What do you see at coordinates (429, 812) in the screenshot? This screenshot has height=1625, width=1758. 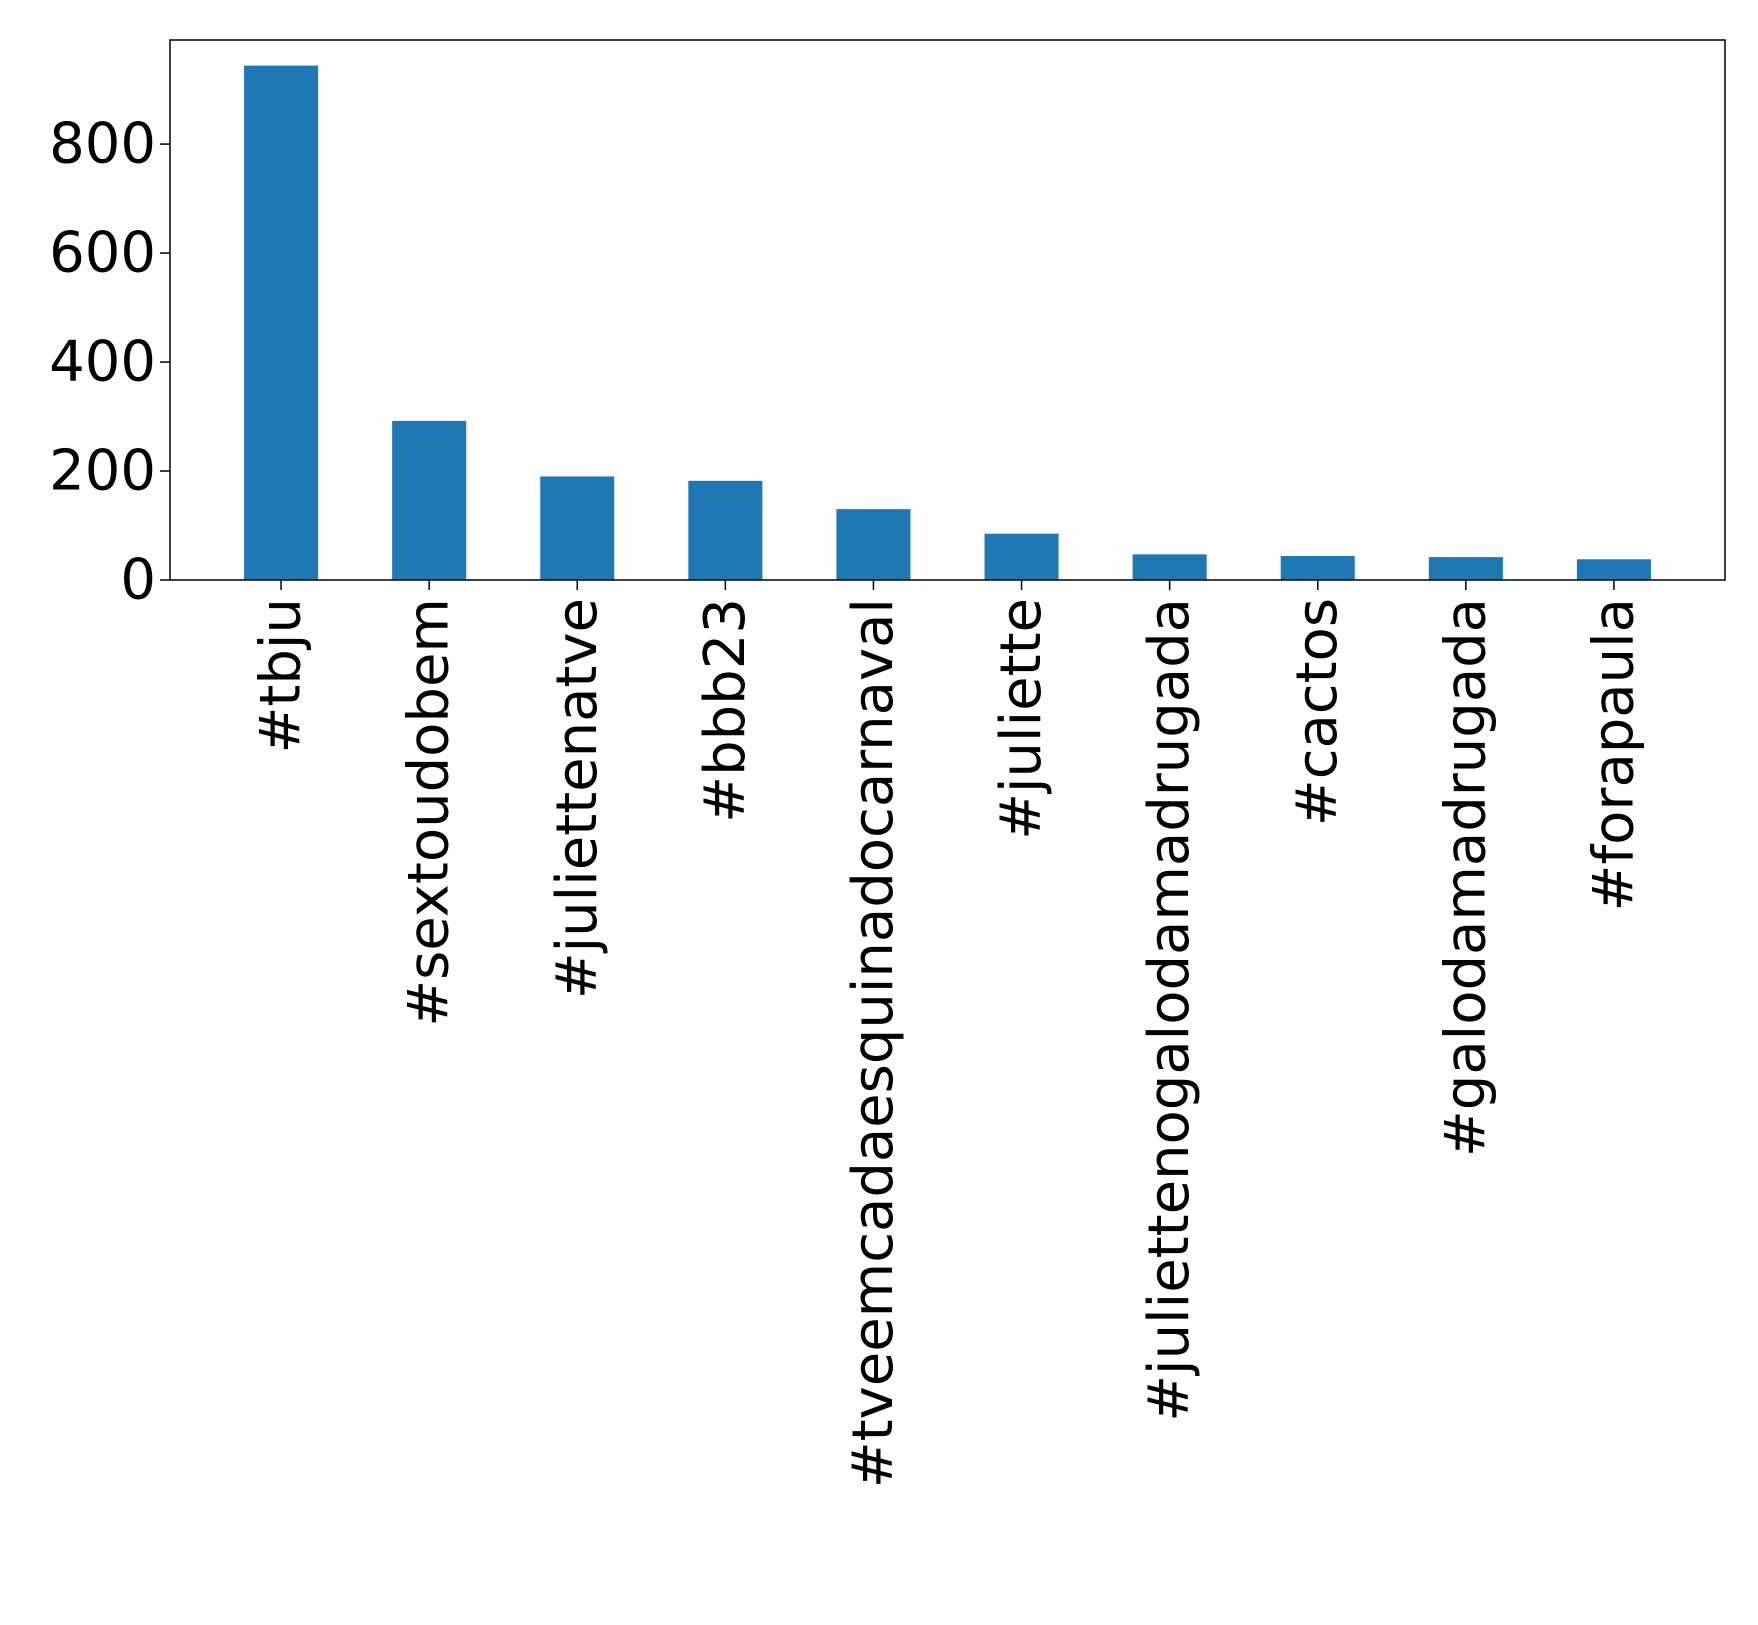 I see `x-tick-label: #sextoudobem` at bounding box center [429, 812].